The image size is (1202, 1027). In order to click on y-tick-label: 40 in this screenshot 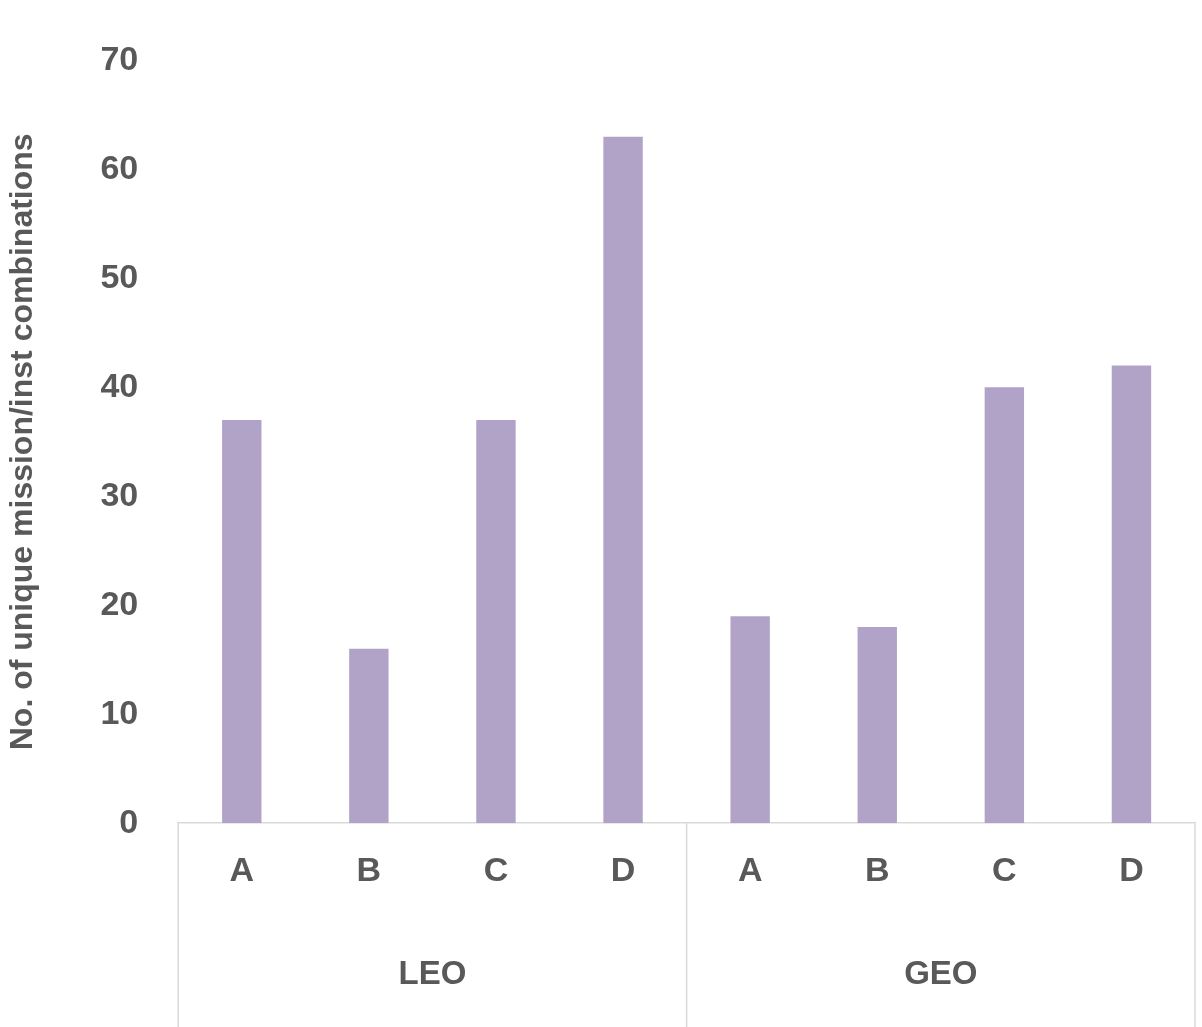, I will do `click(119, 384)`.